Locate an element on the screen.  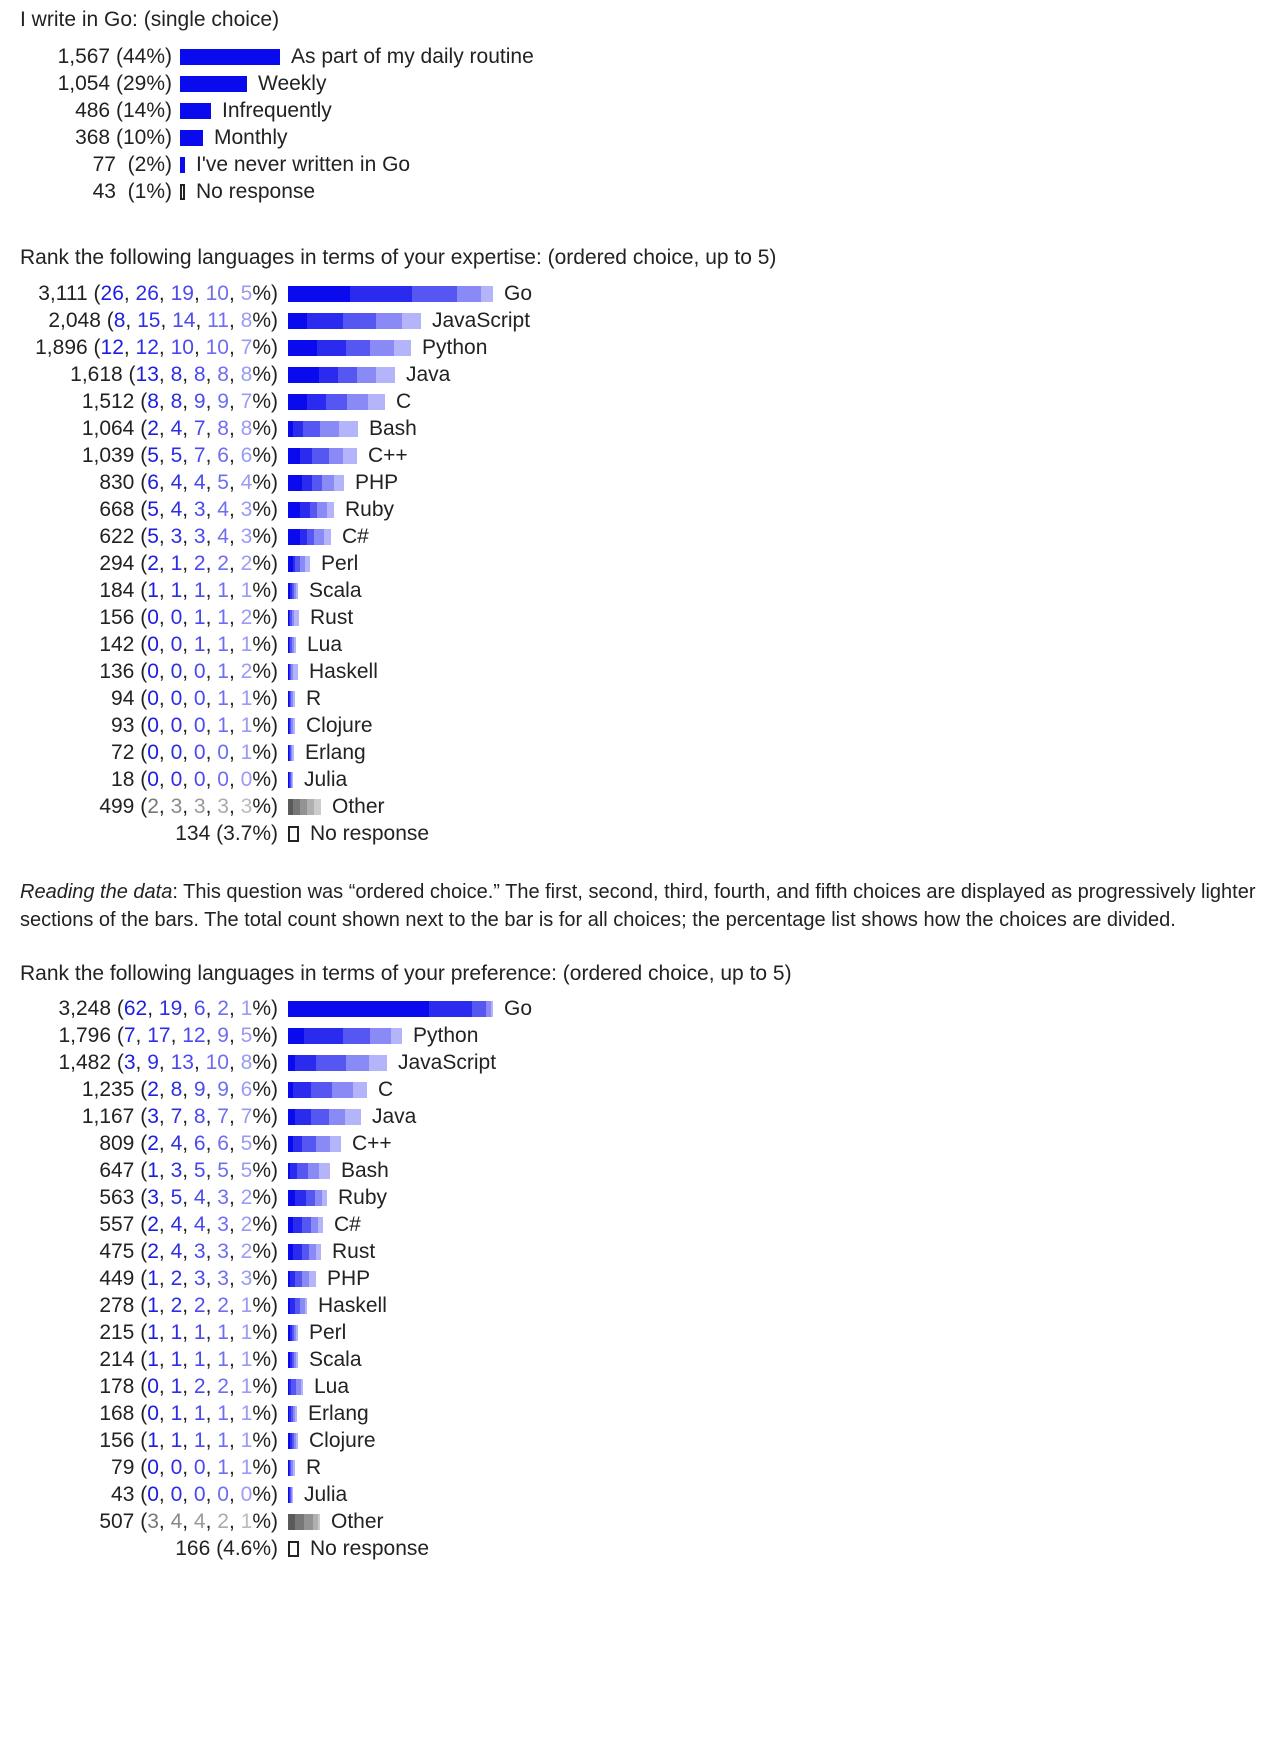
count-percent: (2%) is located at coordinates (149, 164).